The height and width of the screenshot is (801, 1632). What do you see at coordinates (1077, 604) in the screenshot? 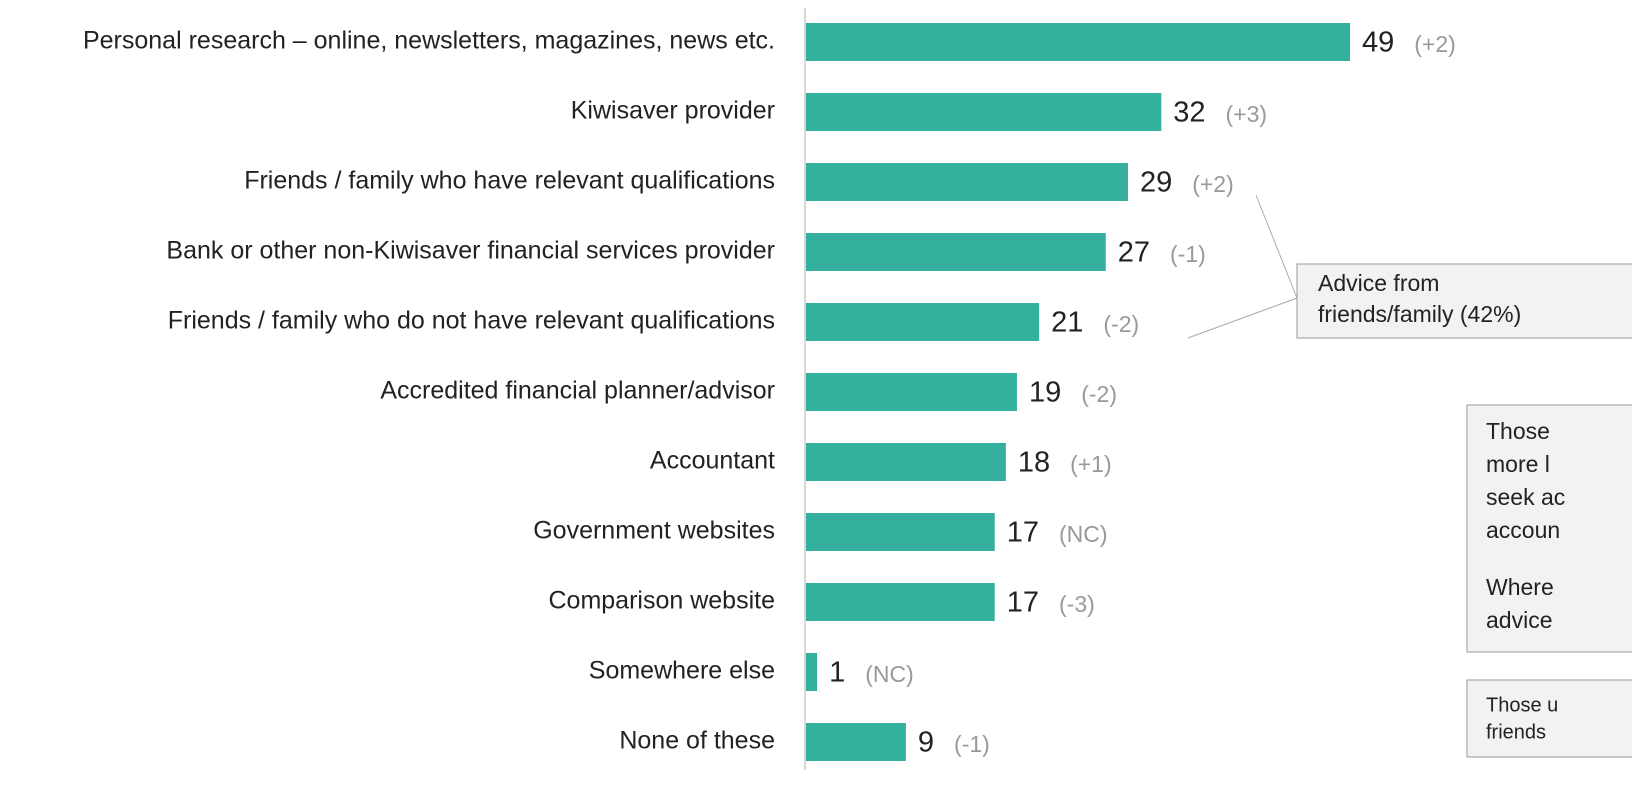
I see `change-label: (-3)` at bounding box center [1077, 604].